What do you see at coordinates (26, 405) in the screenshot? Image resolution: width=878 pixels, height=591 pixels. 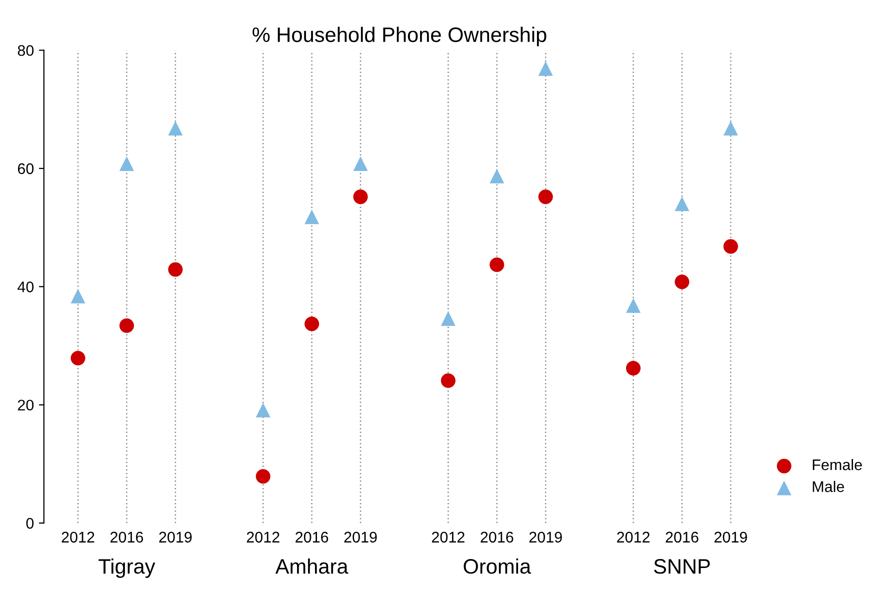 I see `y-tick-label: 20` at bounding box center [26, 405].